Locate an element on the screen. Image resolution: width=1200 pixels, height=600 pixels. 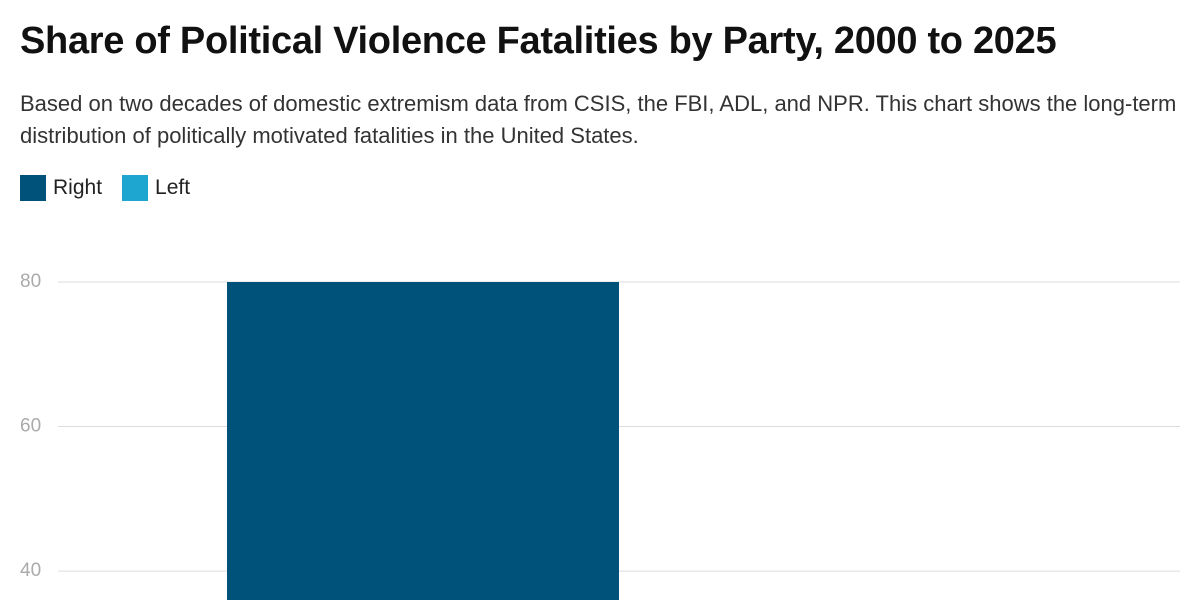
y-tick-label: 80 is located at coordinates (30, 281).